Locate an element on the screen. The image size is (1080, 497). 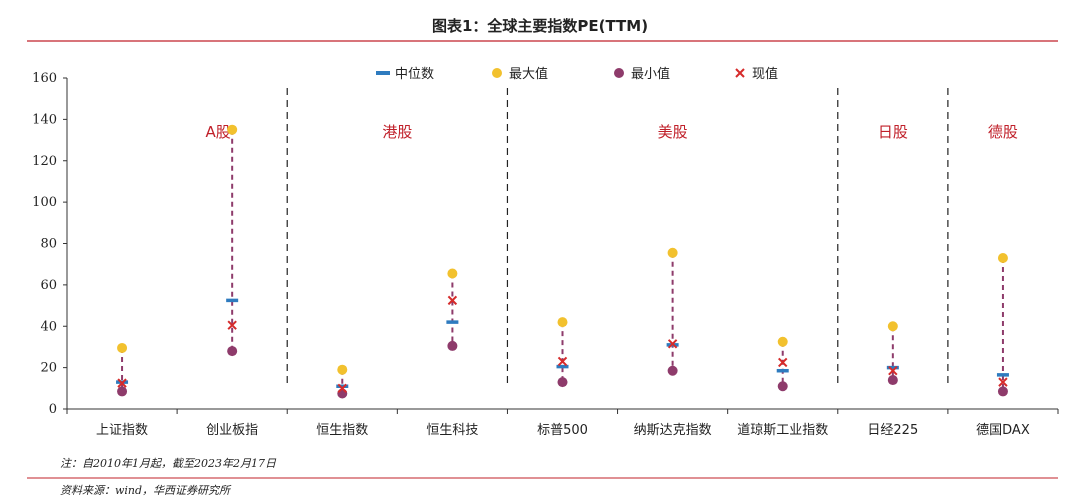
y-tick-label: 0 is located at coordinates (53, 409).